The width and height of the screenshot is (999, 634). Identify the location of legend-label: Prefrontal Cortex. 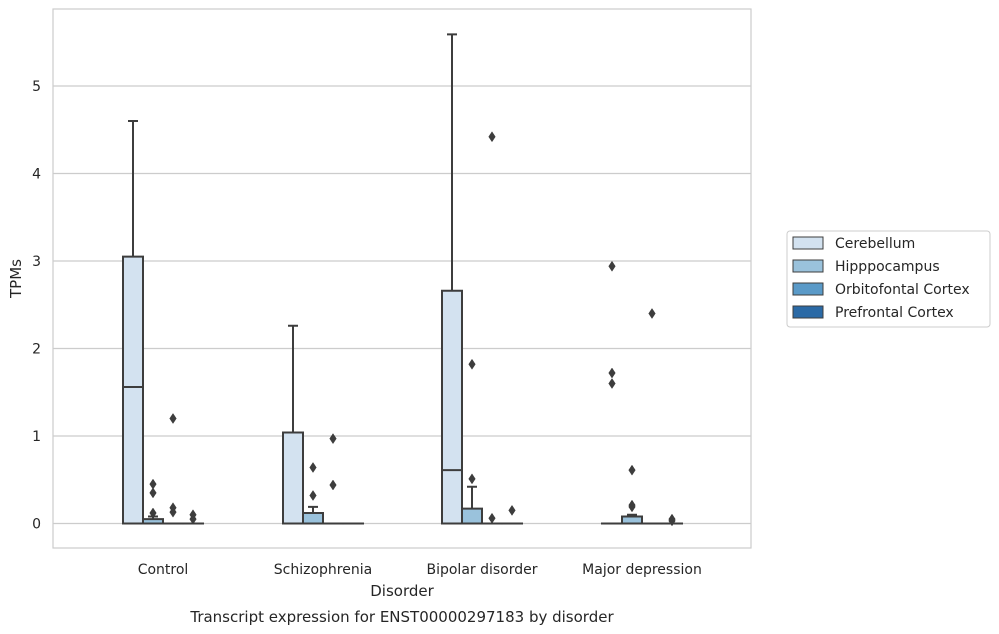
(894, 313).